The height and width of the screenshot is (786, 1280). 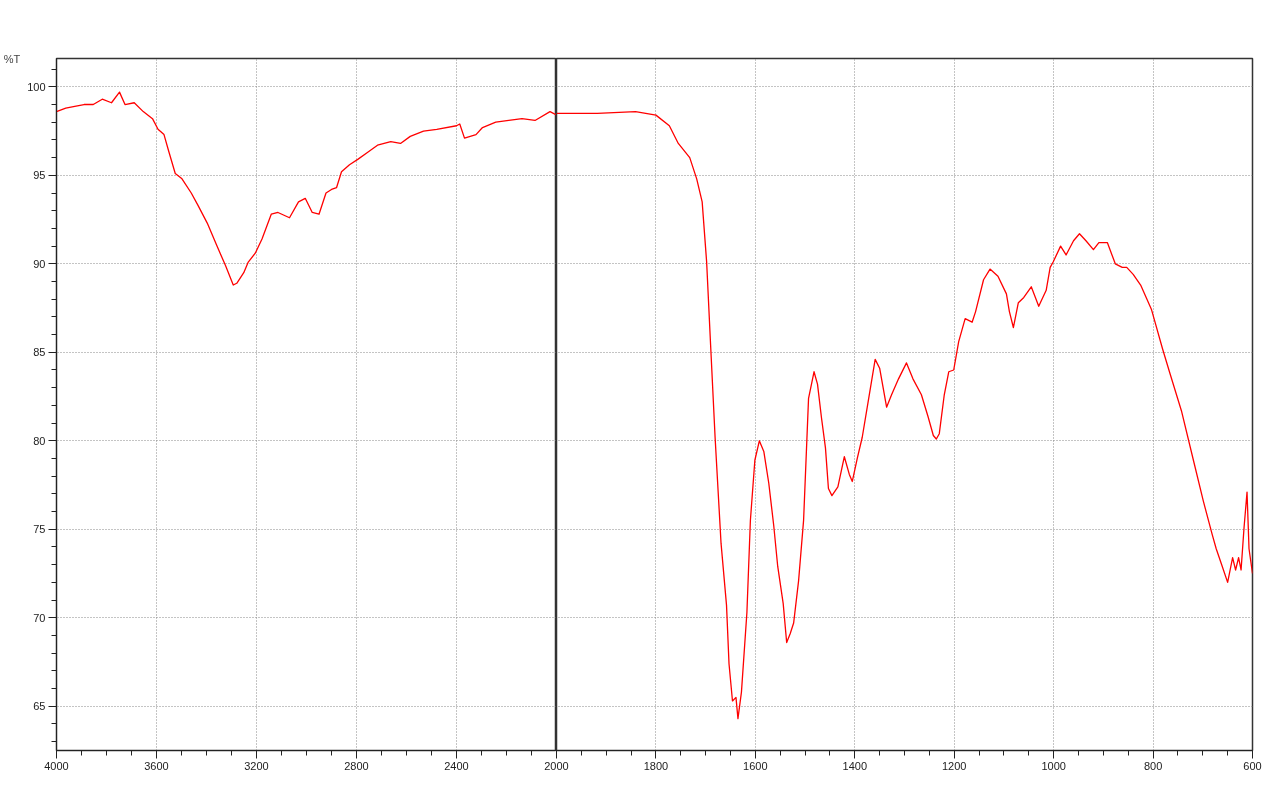 I want to click on x-tick-label: 800, so click(x=1153, y=765).